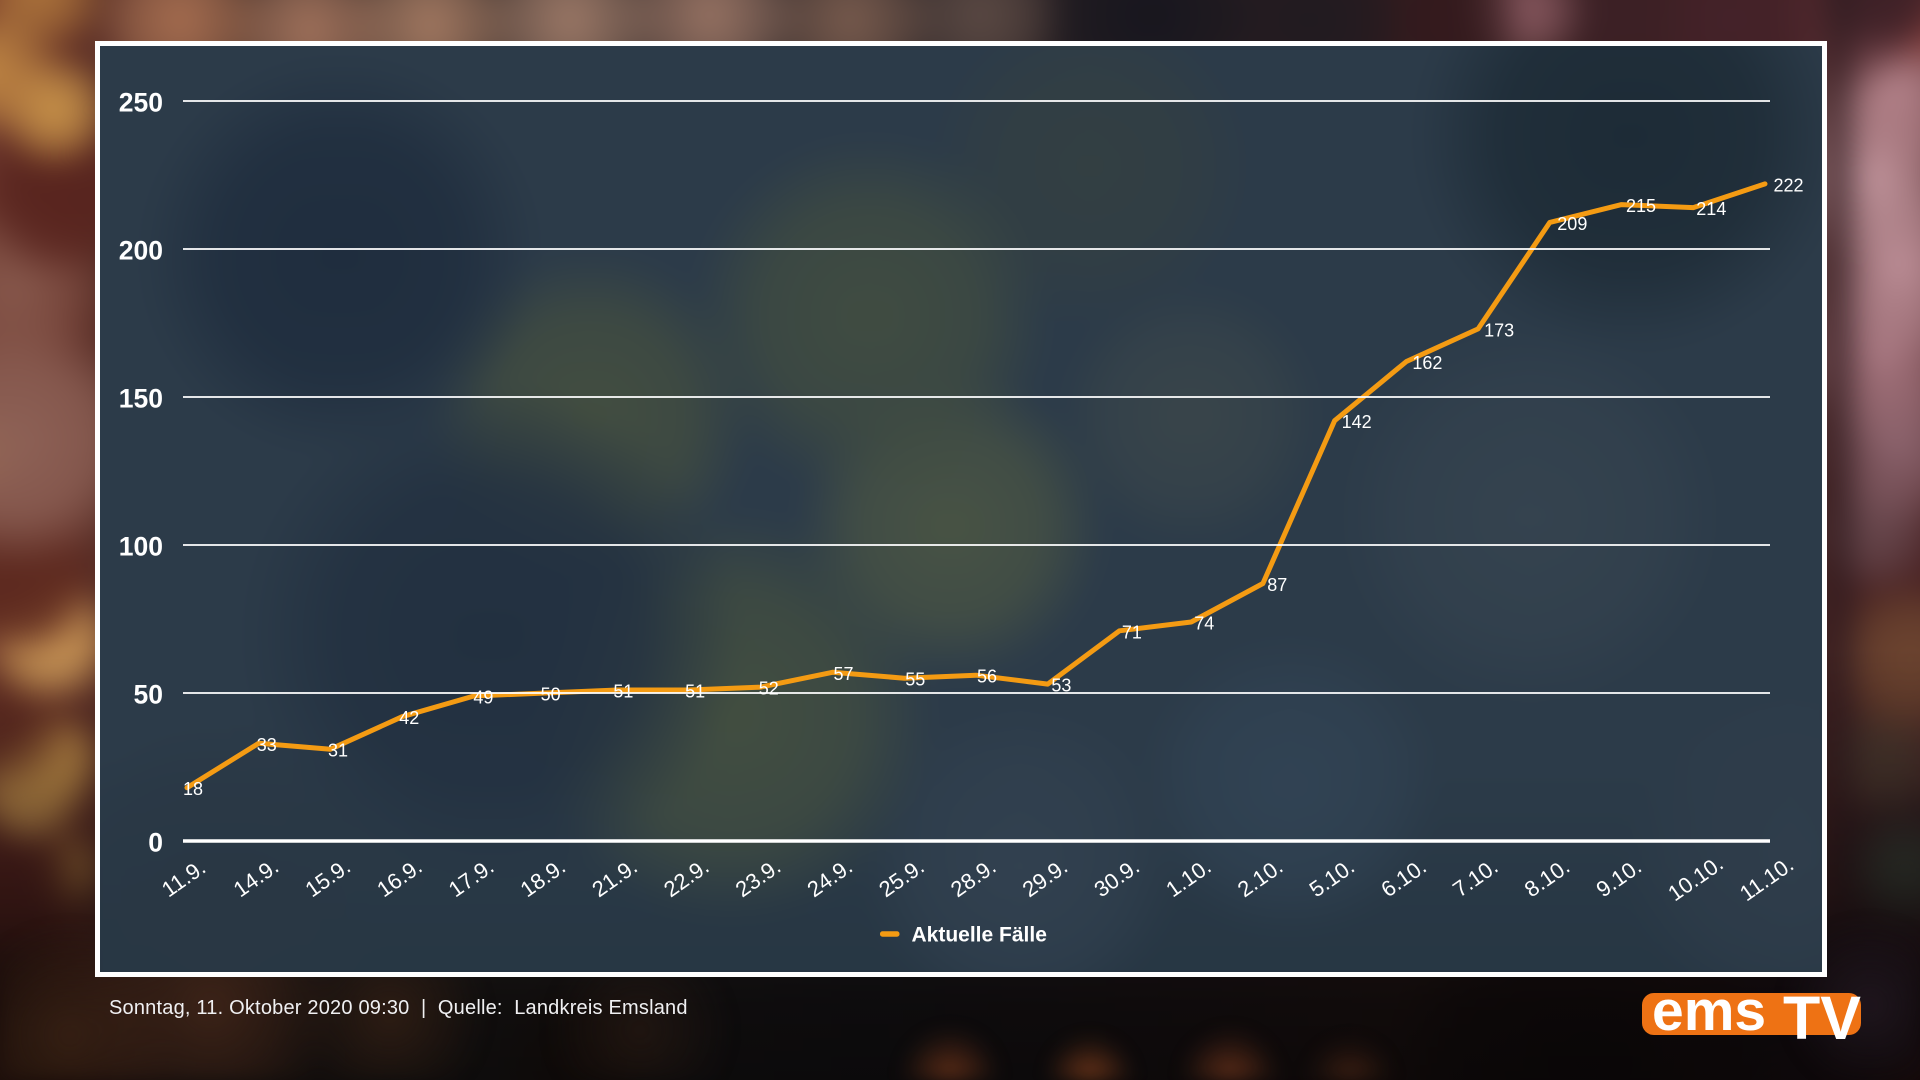 The width and height of the screenshot is (1920, 1080). Describe the element at coordinates (1475, 878) in the screenshot. I see `svg-text: 7.10.` at that location.